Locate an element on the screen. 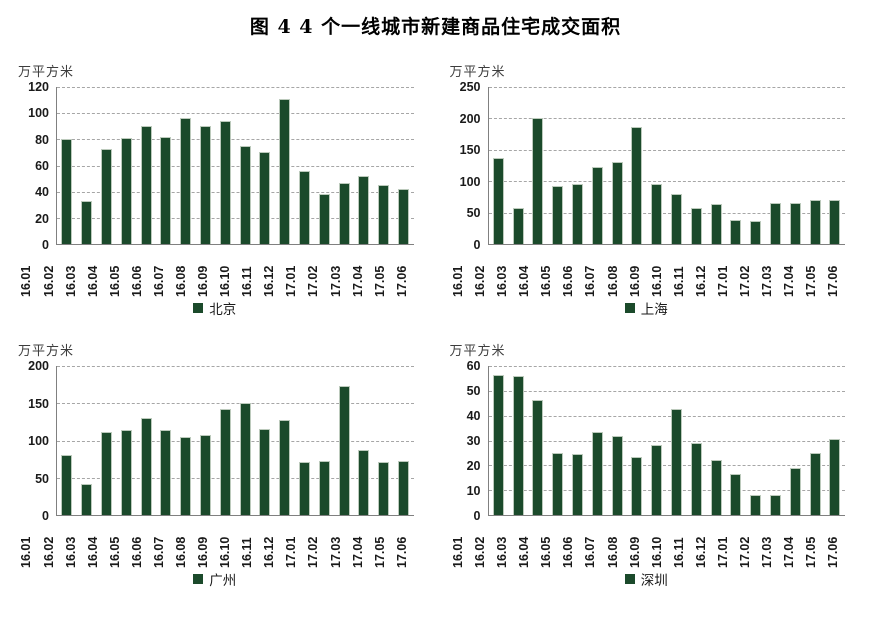 Image resolution: width=871 pixels, height=631 pixels. x-axis-tick-label: 17.05 is located at coordinates (379, 552).